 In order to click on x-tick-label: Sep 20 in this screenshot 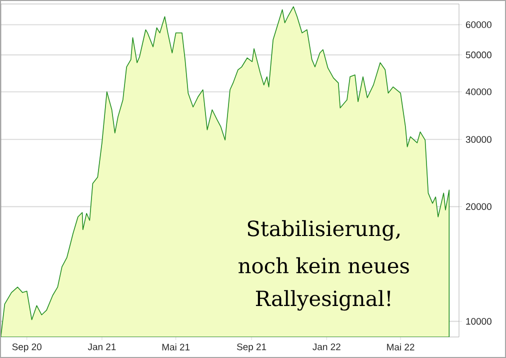, I will do `click(27, 347)`.